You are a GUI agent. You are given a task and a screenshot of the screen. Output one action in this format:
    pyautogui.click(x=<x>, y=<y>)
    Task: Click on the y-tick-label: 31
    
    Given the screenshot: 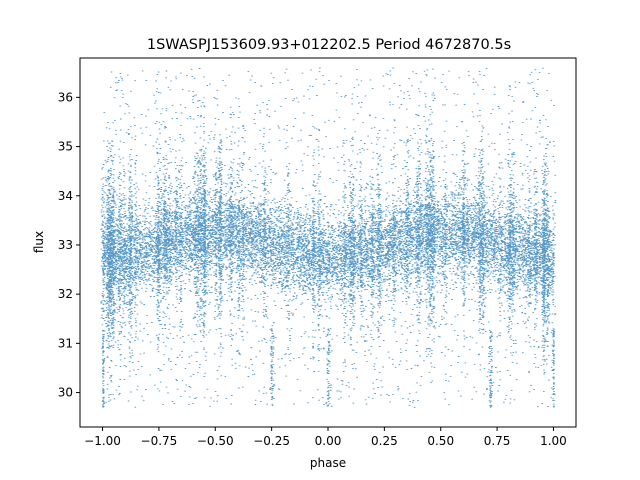 What is the action you would take?
    pyautogui.click(x=65, y=343)
    